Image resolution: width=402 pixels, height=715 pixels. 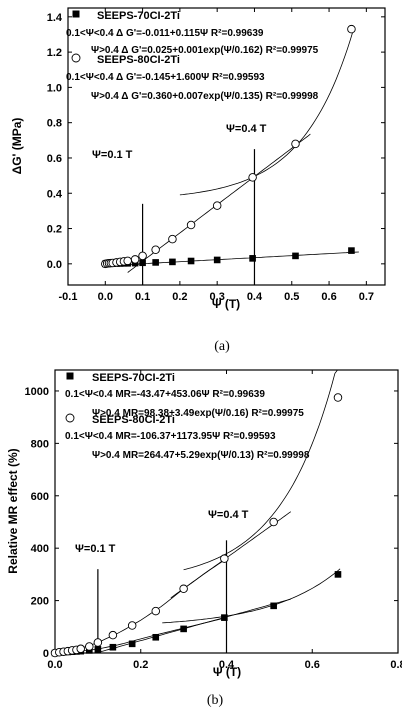 I want to click on y-tick-label: 800, so click(x=40, y=444).